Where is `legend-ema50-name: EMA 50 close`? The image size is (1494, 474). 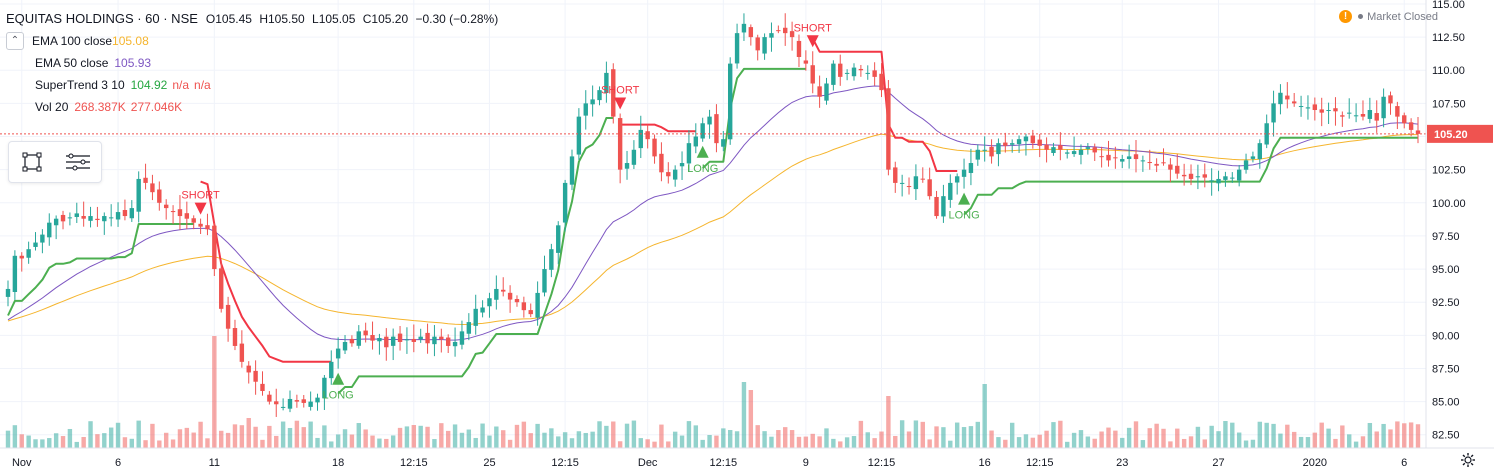 legend-ema50-name: EMA 50 close is located at coordinates (72, 63).